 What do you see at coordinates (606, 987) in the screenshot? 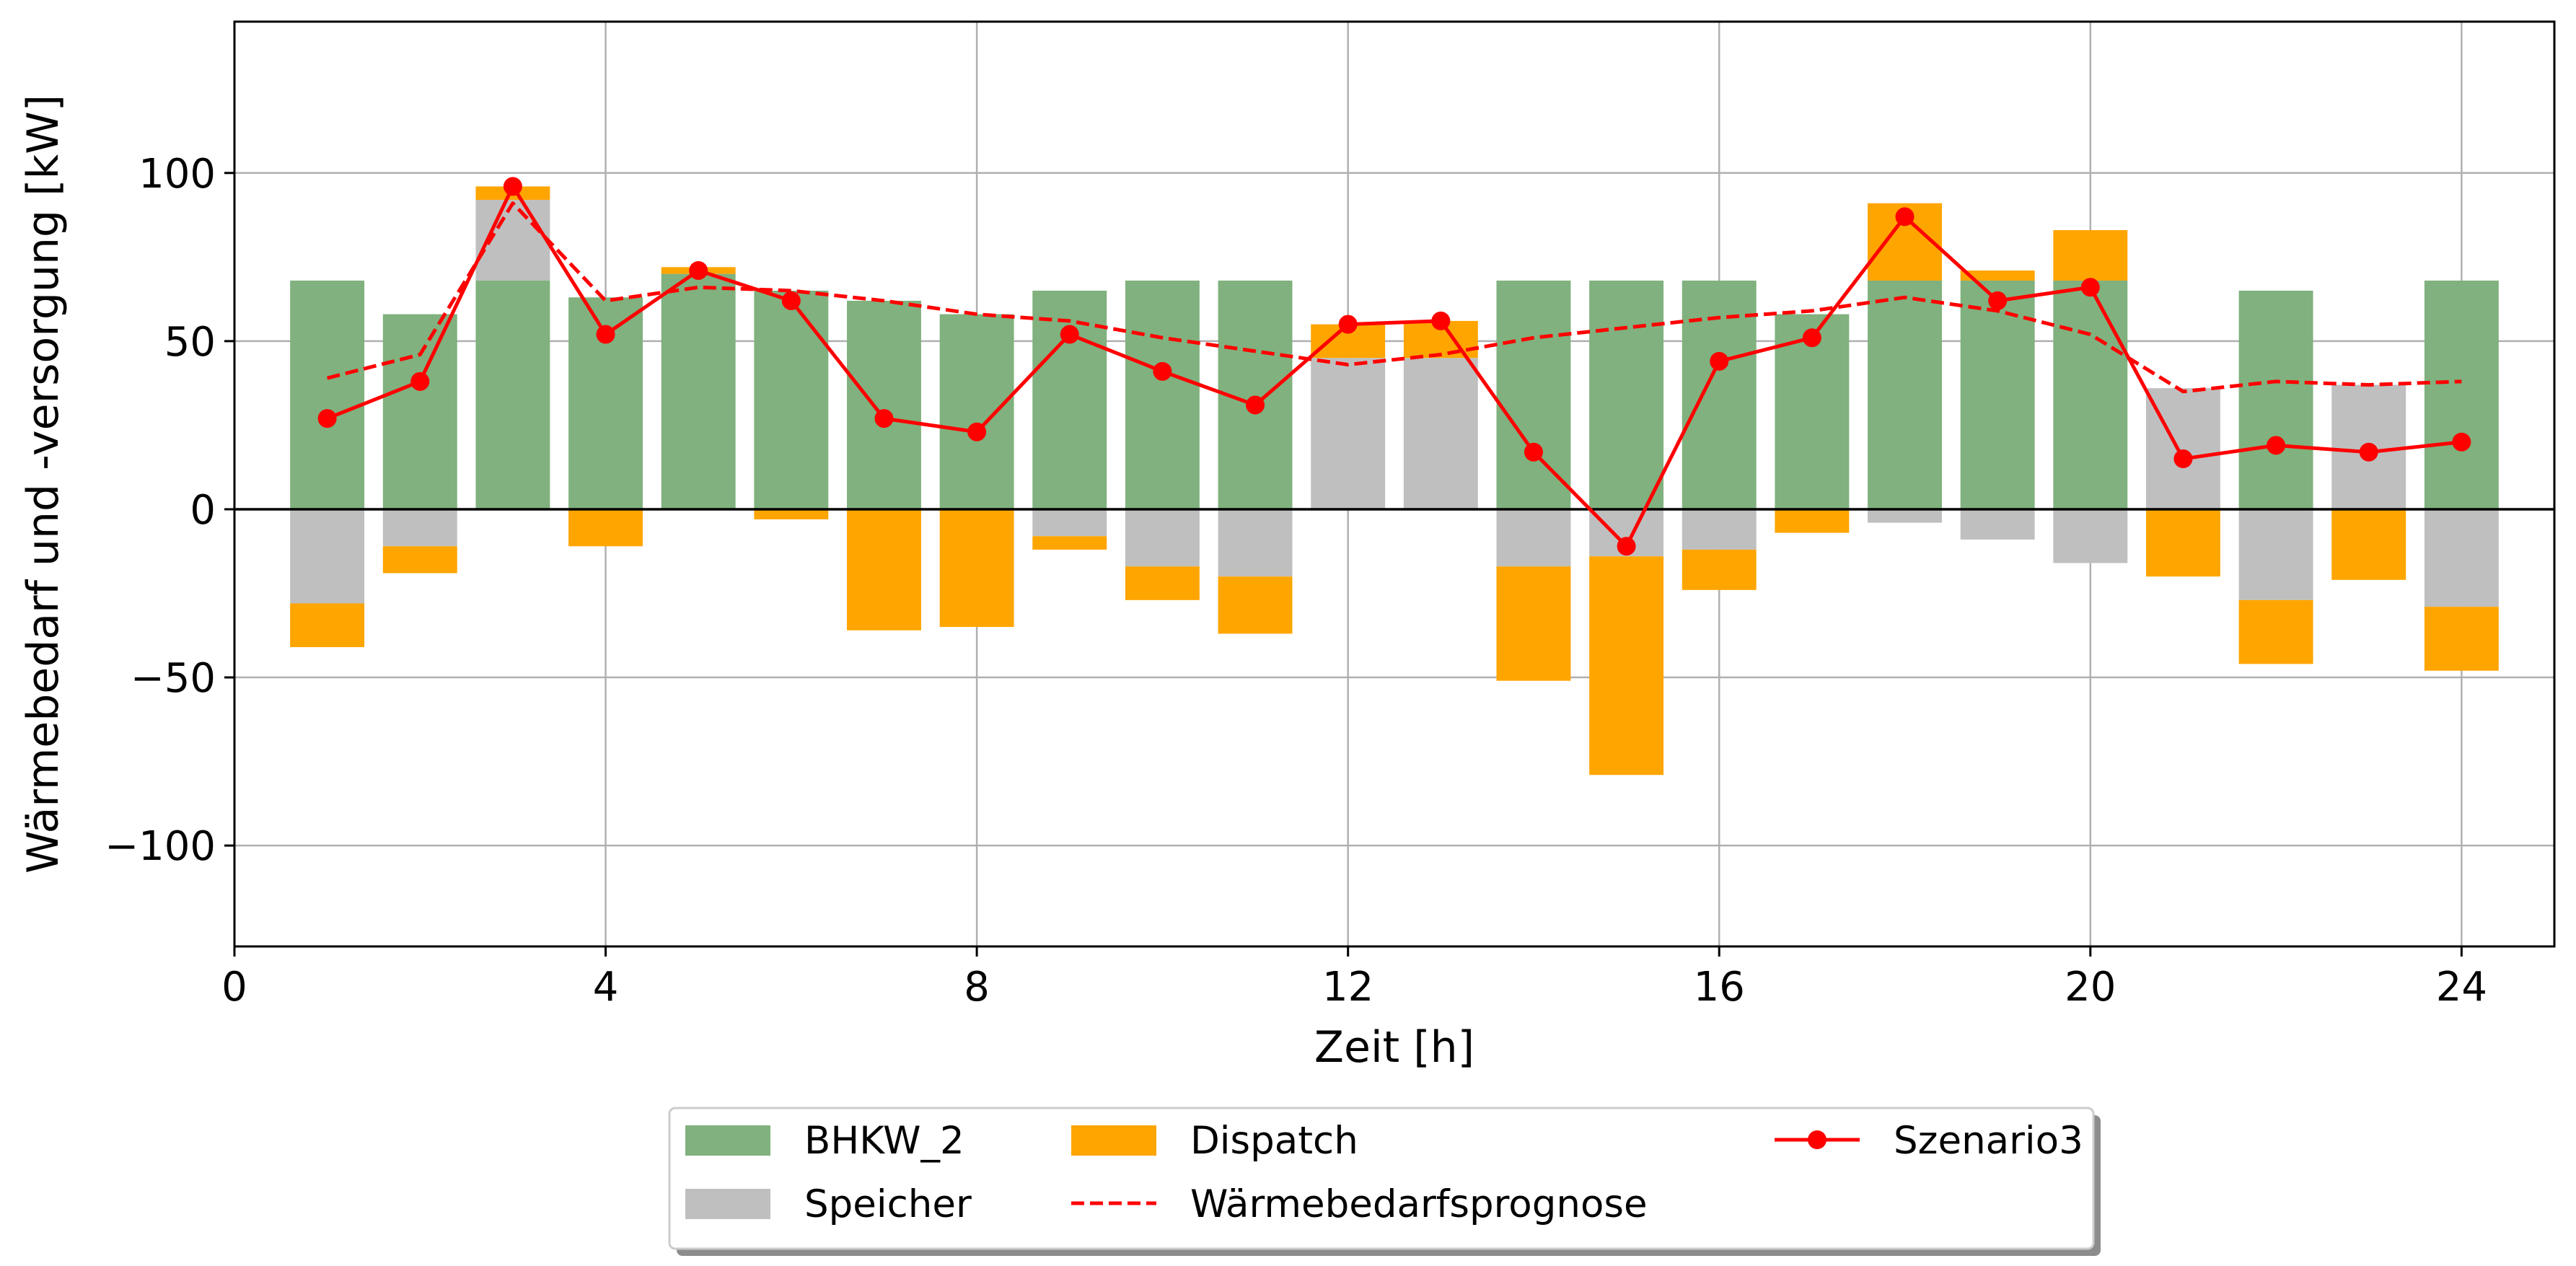
I see `x-tick-label: 4` at bounding box center [606, 987].